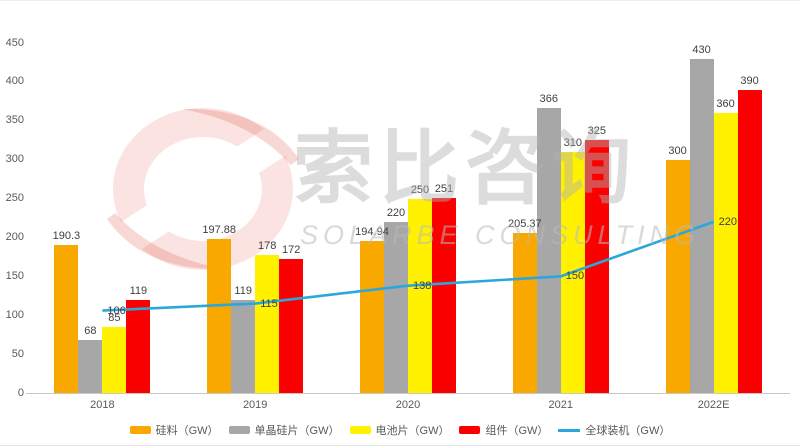 The width and height of the screenshot is (800, 446). What do you see at coordinates (561, 405) in the screenshot?
I see `x-axis-category-label: 2021` at bounding box center [561, 405].